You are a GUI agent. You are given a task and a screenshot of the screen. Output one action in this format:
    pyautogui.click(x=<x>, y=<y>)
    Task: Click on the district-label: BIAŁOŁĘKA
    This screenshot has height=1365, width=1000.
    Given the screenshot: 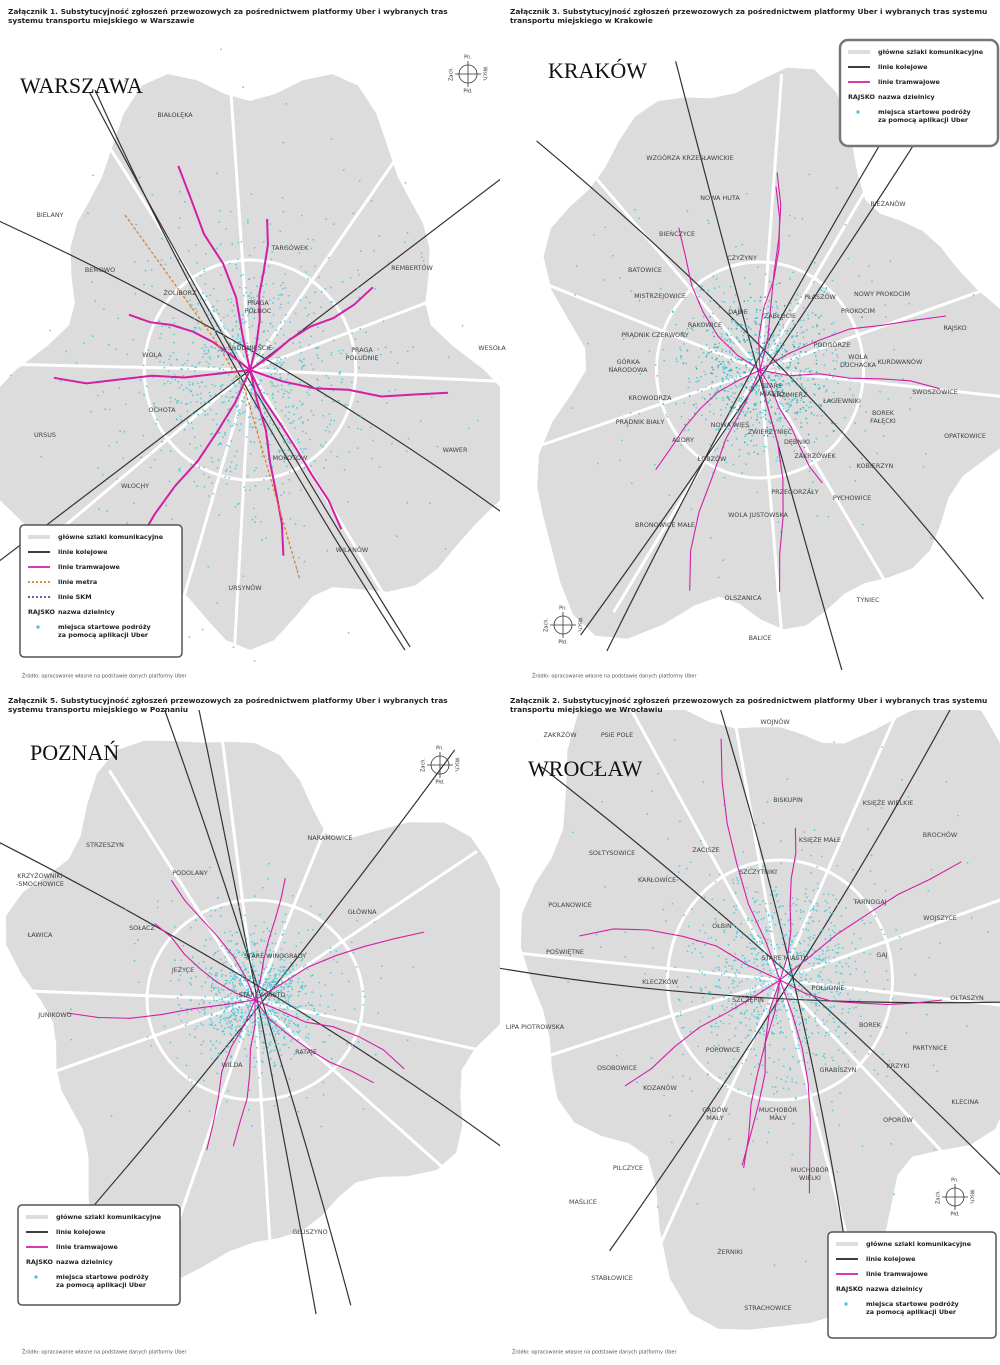 What is the action you would take?
    pyautogui.click(x=175, y=115)
    